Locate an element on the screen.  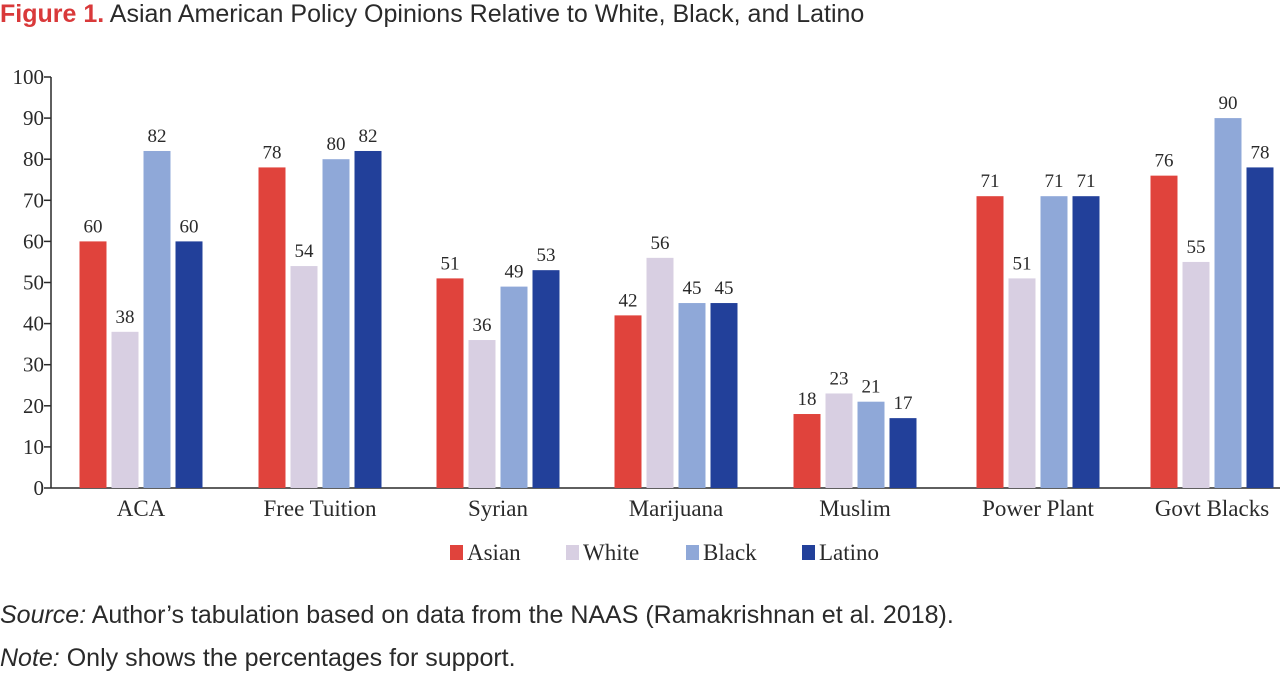
legend-swatch-asian is located at coordinates (456, 552).